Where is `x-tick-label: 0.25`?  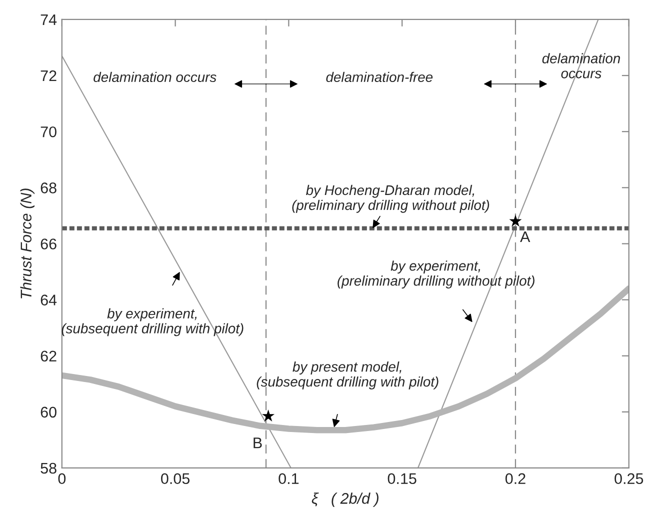
x-tick-label: 0.25 is located at coordinates (629, 478).